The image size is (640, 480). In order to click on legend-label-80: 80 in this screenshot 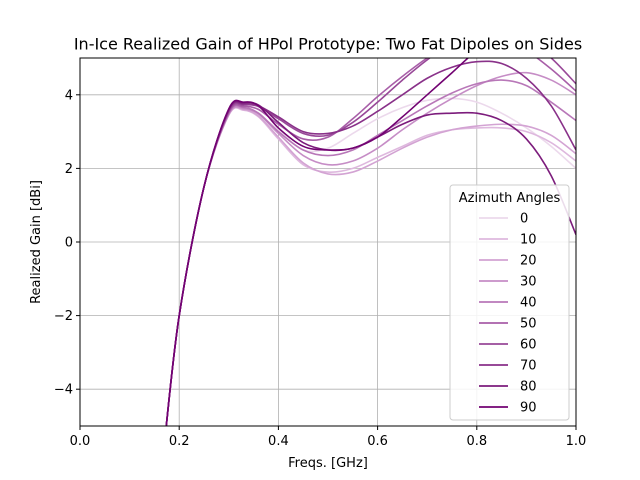, I will do `click(528, 387)`.